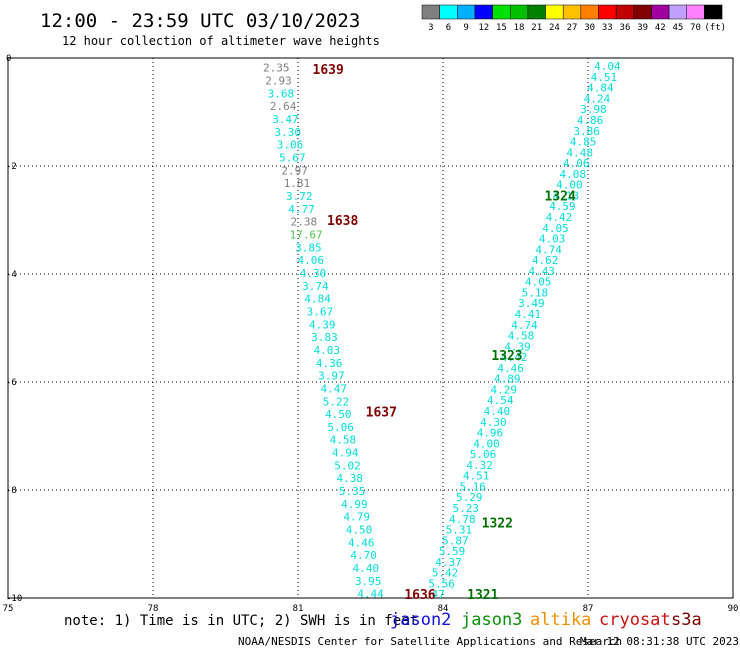 Image resolution: width=740 pixels, height=650 pixels. What do you see at coordinates (354, 504) in the screenshot?
I see `wave-height-label: 4.99` at bounding box center [354, 504].